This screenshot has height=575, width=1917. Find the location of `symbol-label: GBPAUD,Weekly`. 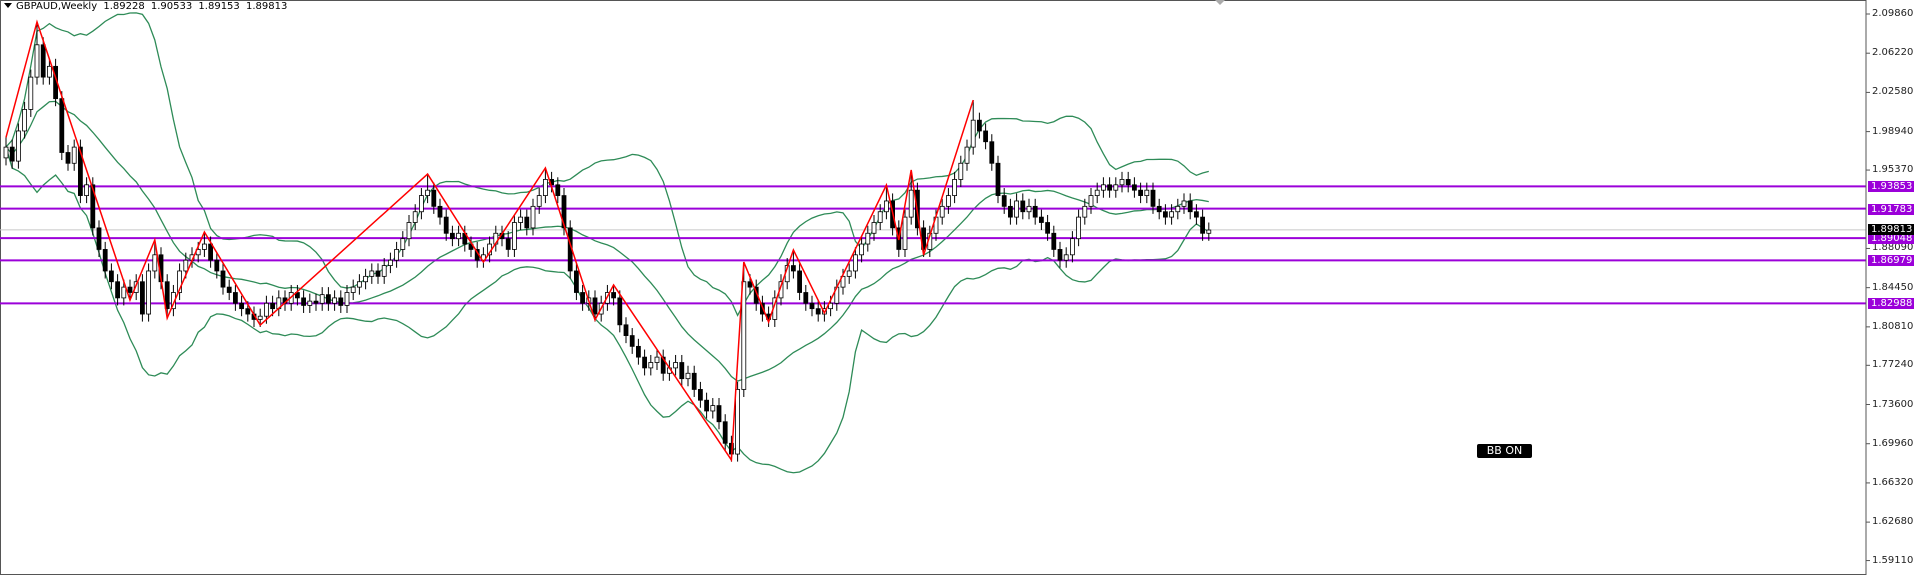

symbol-label: GBPAUD,Weekly is located at coordinates (57, 6).